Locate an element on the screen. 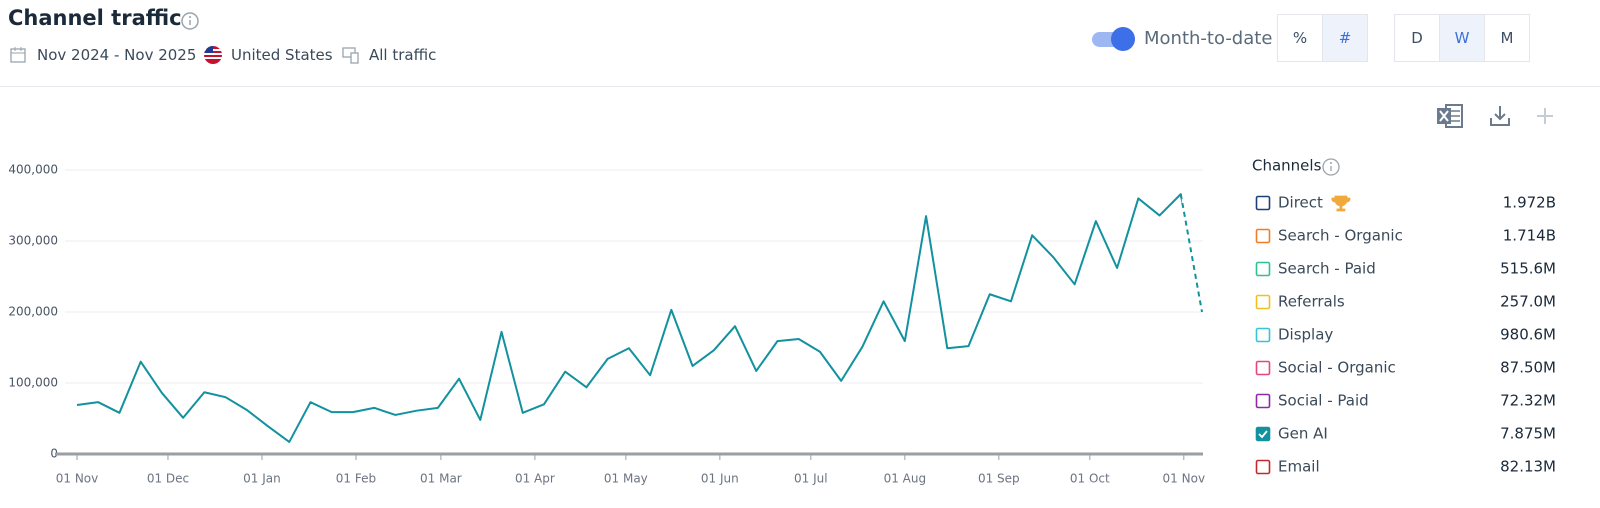  legend-item: Social - Paid 72.32M is located at coordinates (1406, 401).